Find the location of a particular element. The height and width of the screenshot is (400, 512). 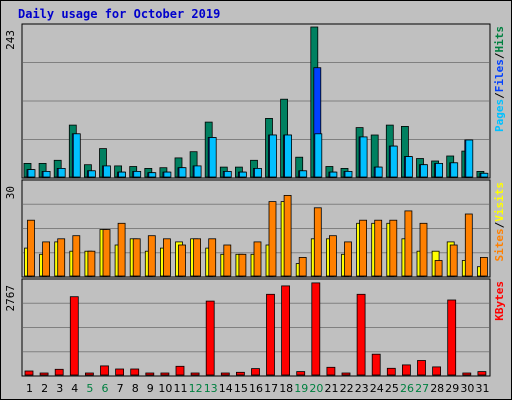

x-tick-label-day-19: 19 is located at coordinates (301, 388).